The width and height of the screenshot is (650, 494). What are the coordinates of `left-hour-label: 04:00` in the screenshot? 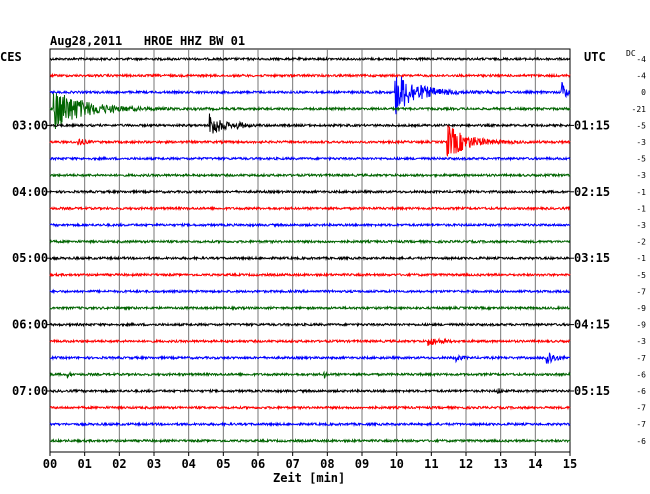 It's located at (30, 192).